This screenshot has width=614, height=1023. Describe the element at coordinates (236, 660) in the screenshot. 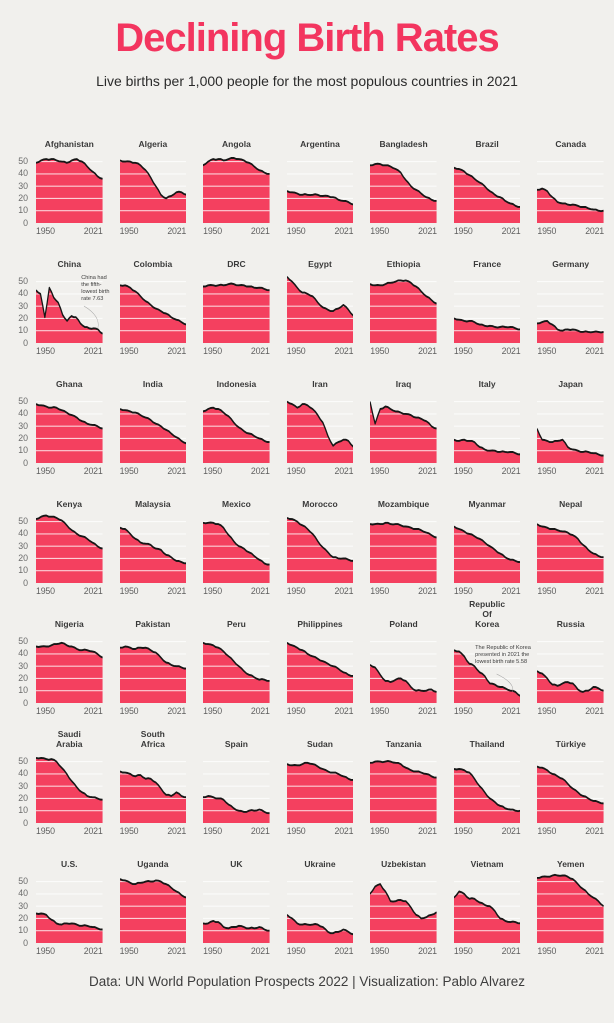

I see `chart-peru: Peru 1950 2021` at that location.